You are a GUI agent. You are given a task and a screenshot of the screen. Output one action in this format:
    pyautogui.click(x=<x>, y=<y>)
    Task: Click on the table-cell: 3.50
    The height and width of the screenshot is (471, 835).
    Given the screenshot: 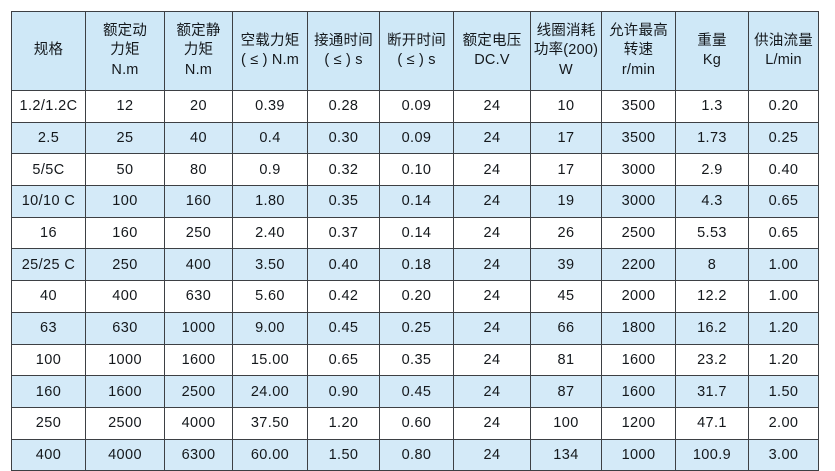 What is the action you would take?
    pyautogui.click(x=270, y=265)
    